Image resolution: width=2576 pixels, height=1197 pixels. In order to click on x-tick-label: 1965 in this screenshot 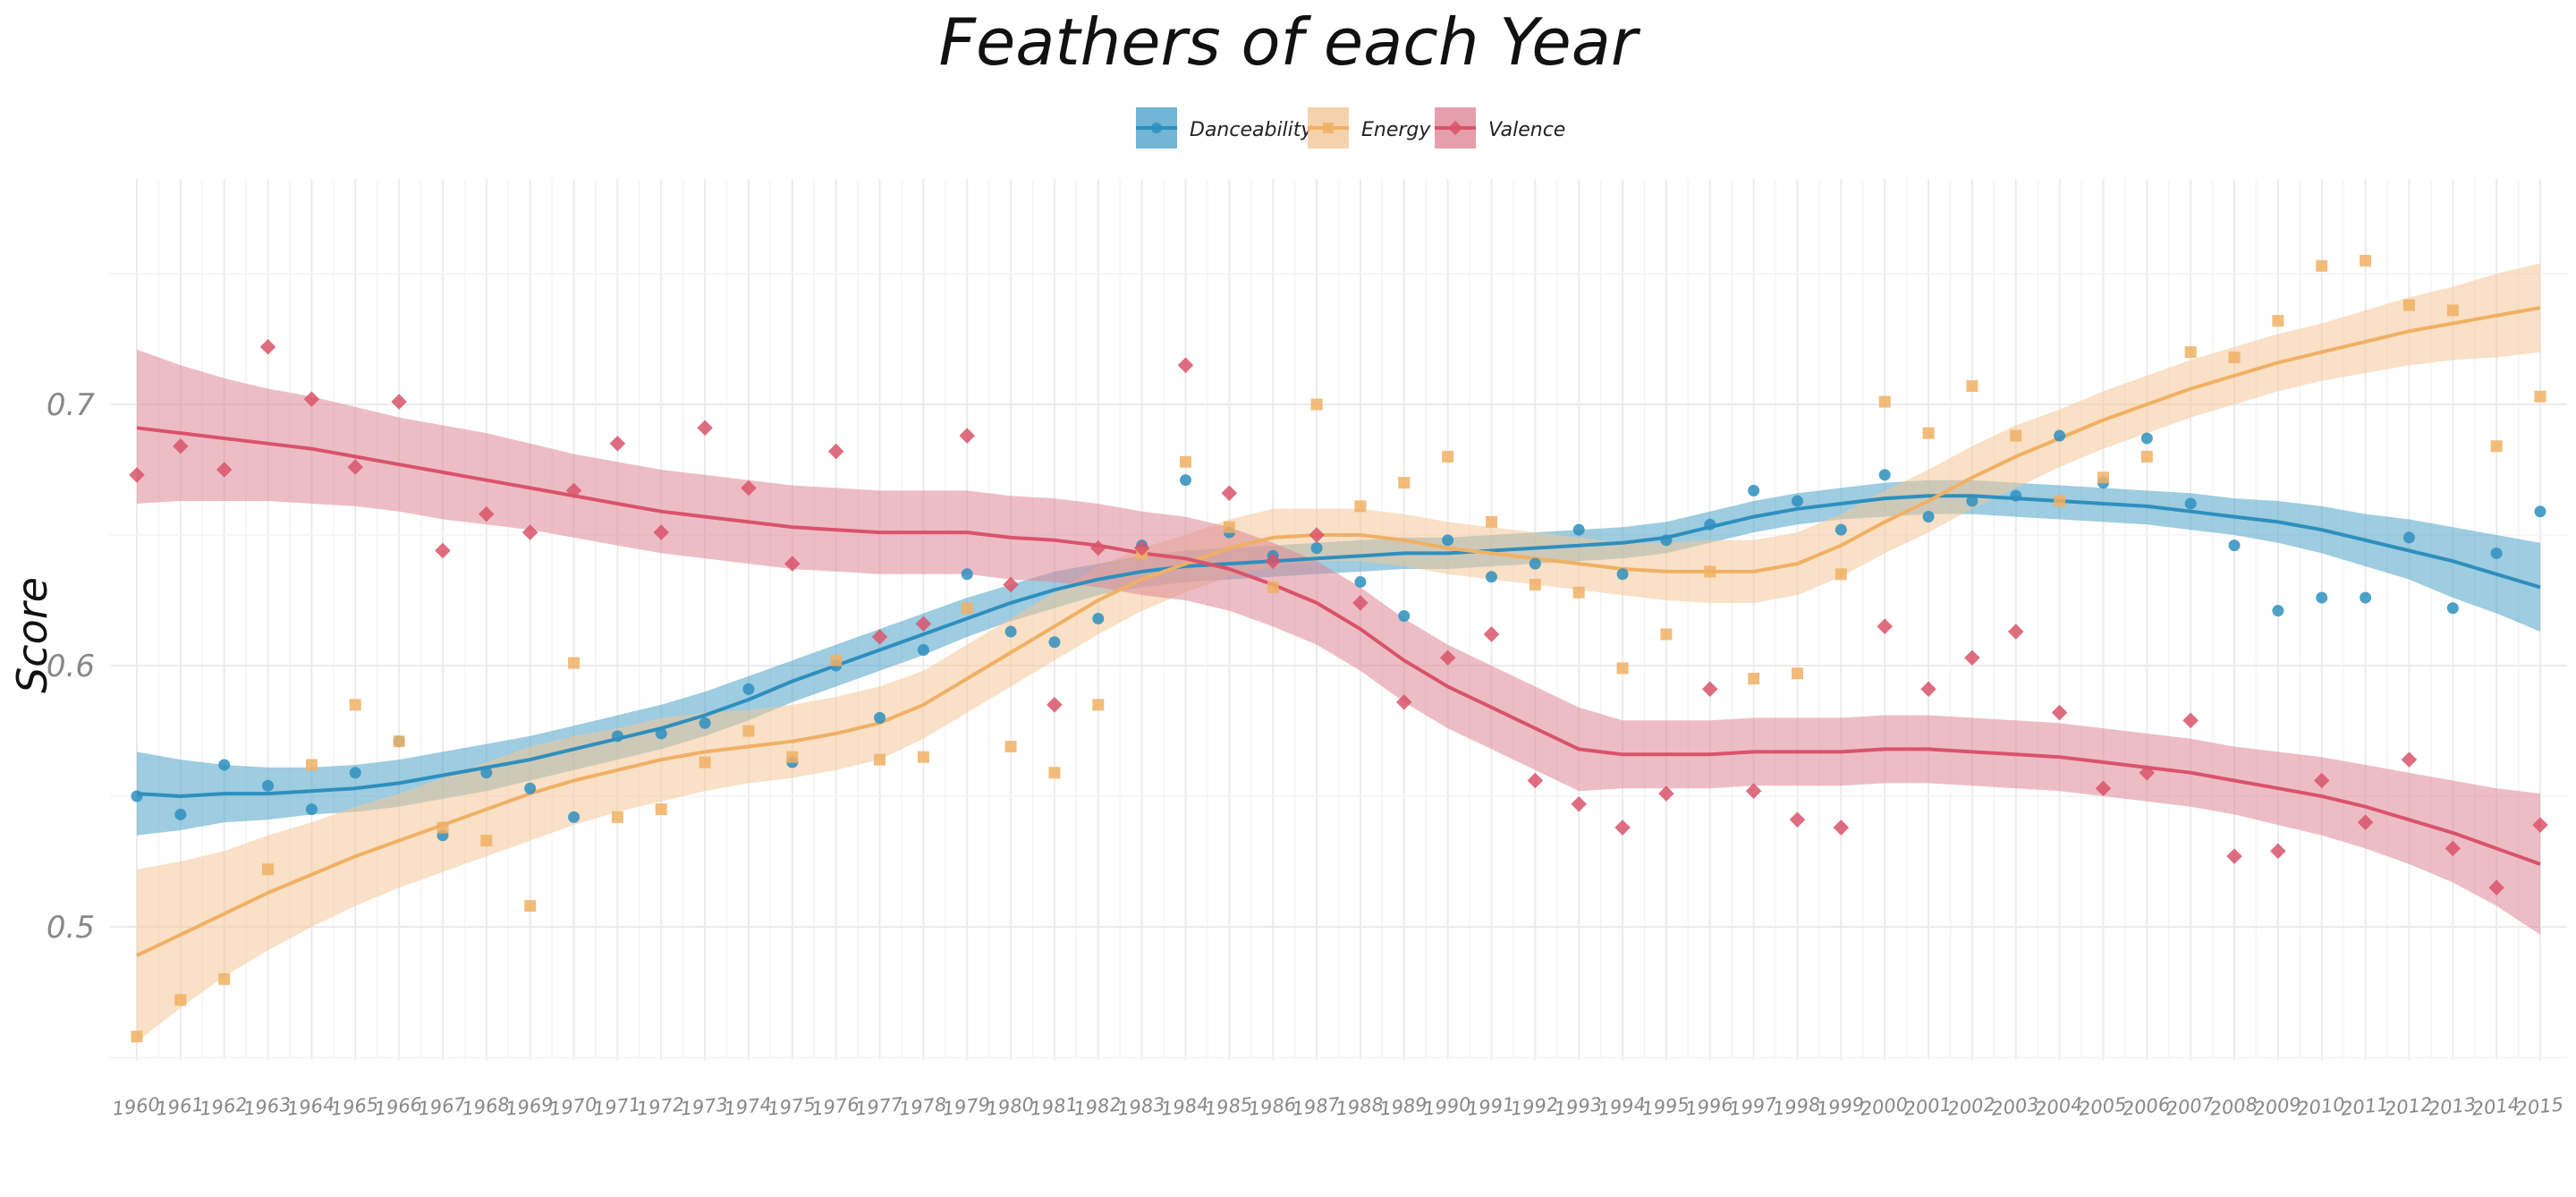, I will do `click(355, 1106)`.